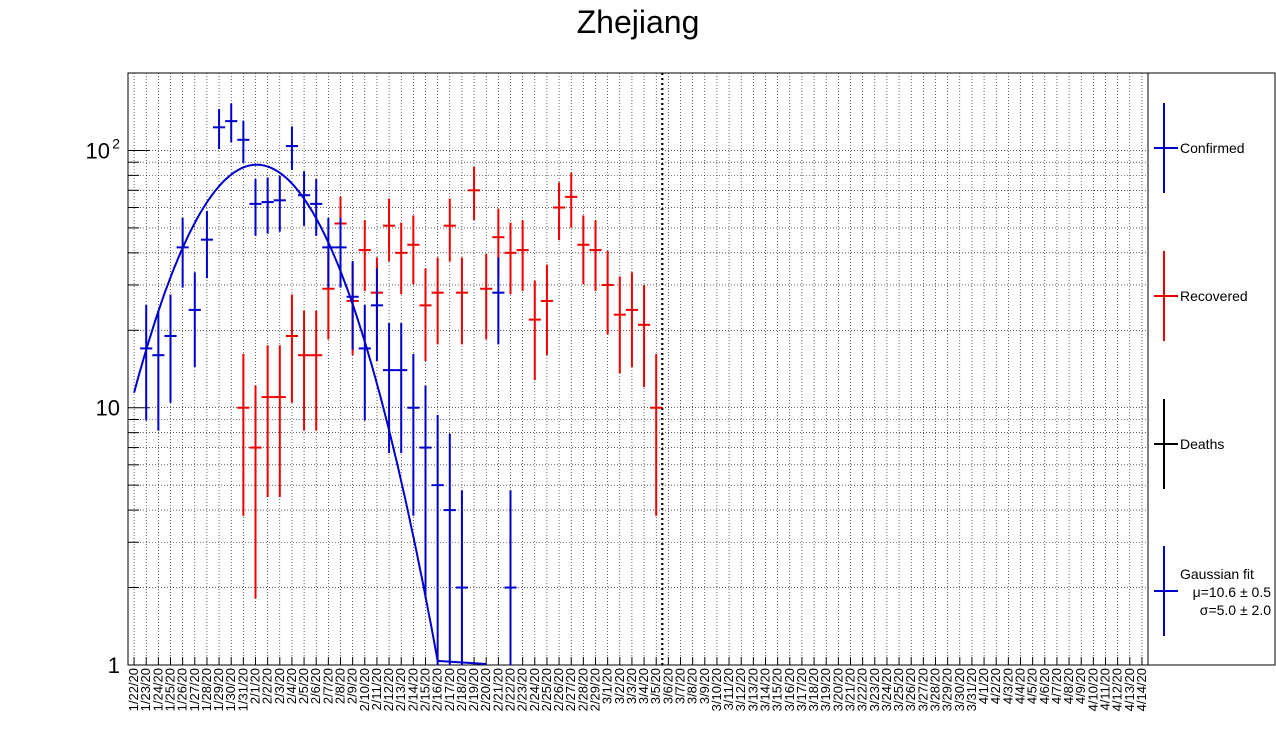 The width and height of the screenshot is (1276, 740). I want to click on x-tick-label: 2/8/20, so click(340, 686).